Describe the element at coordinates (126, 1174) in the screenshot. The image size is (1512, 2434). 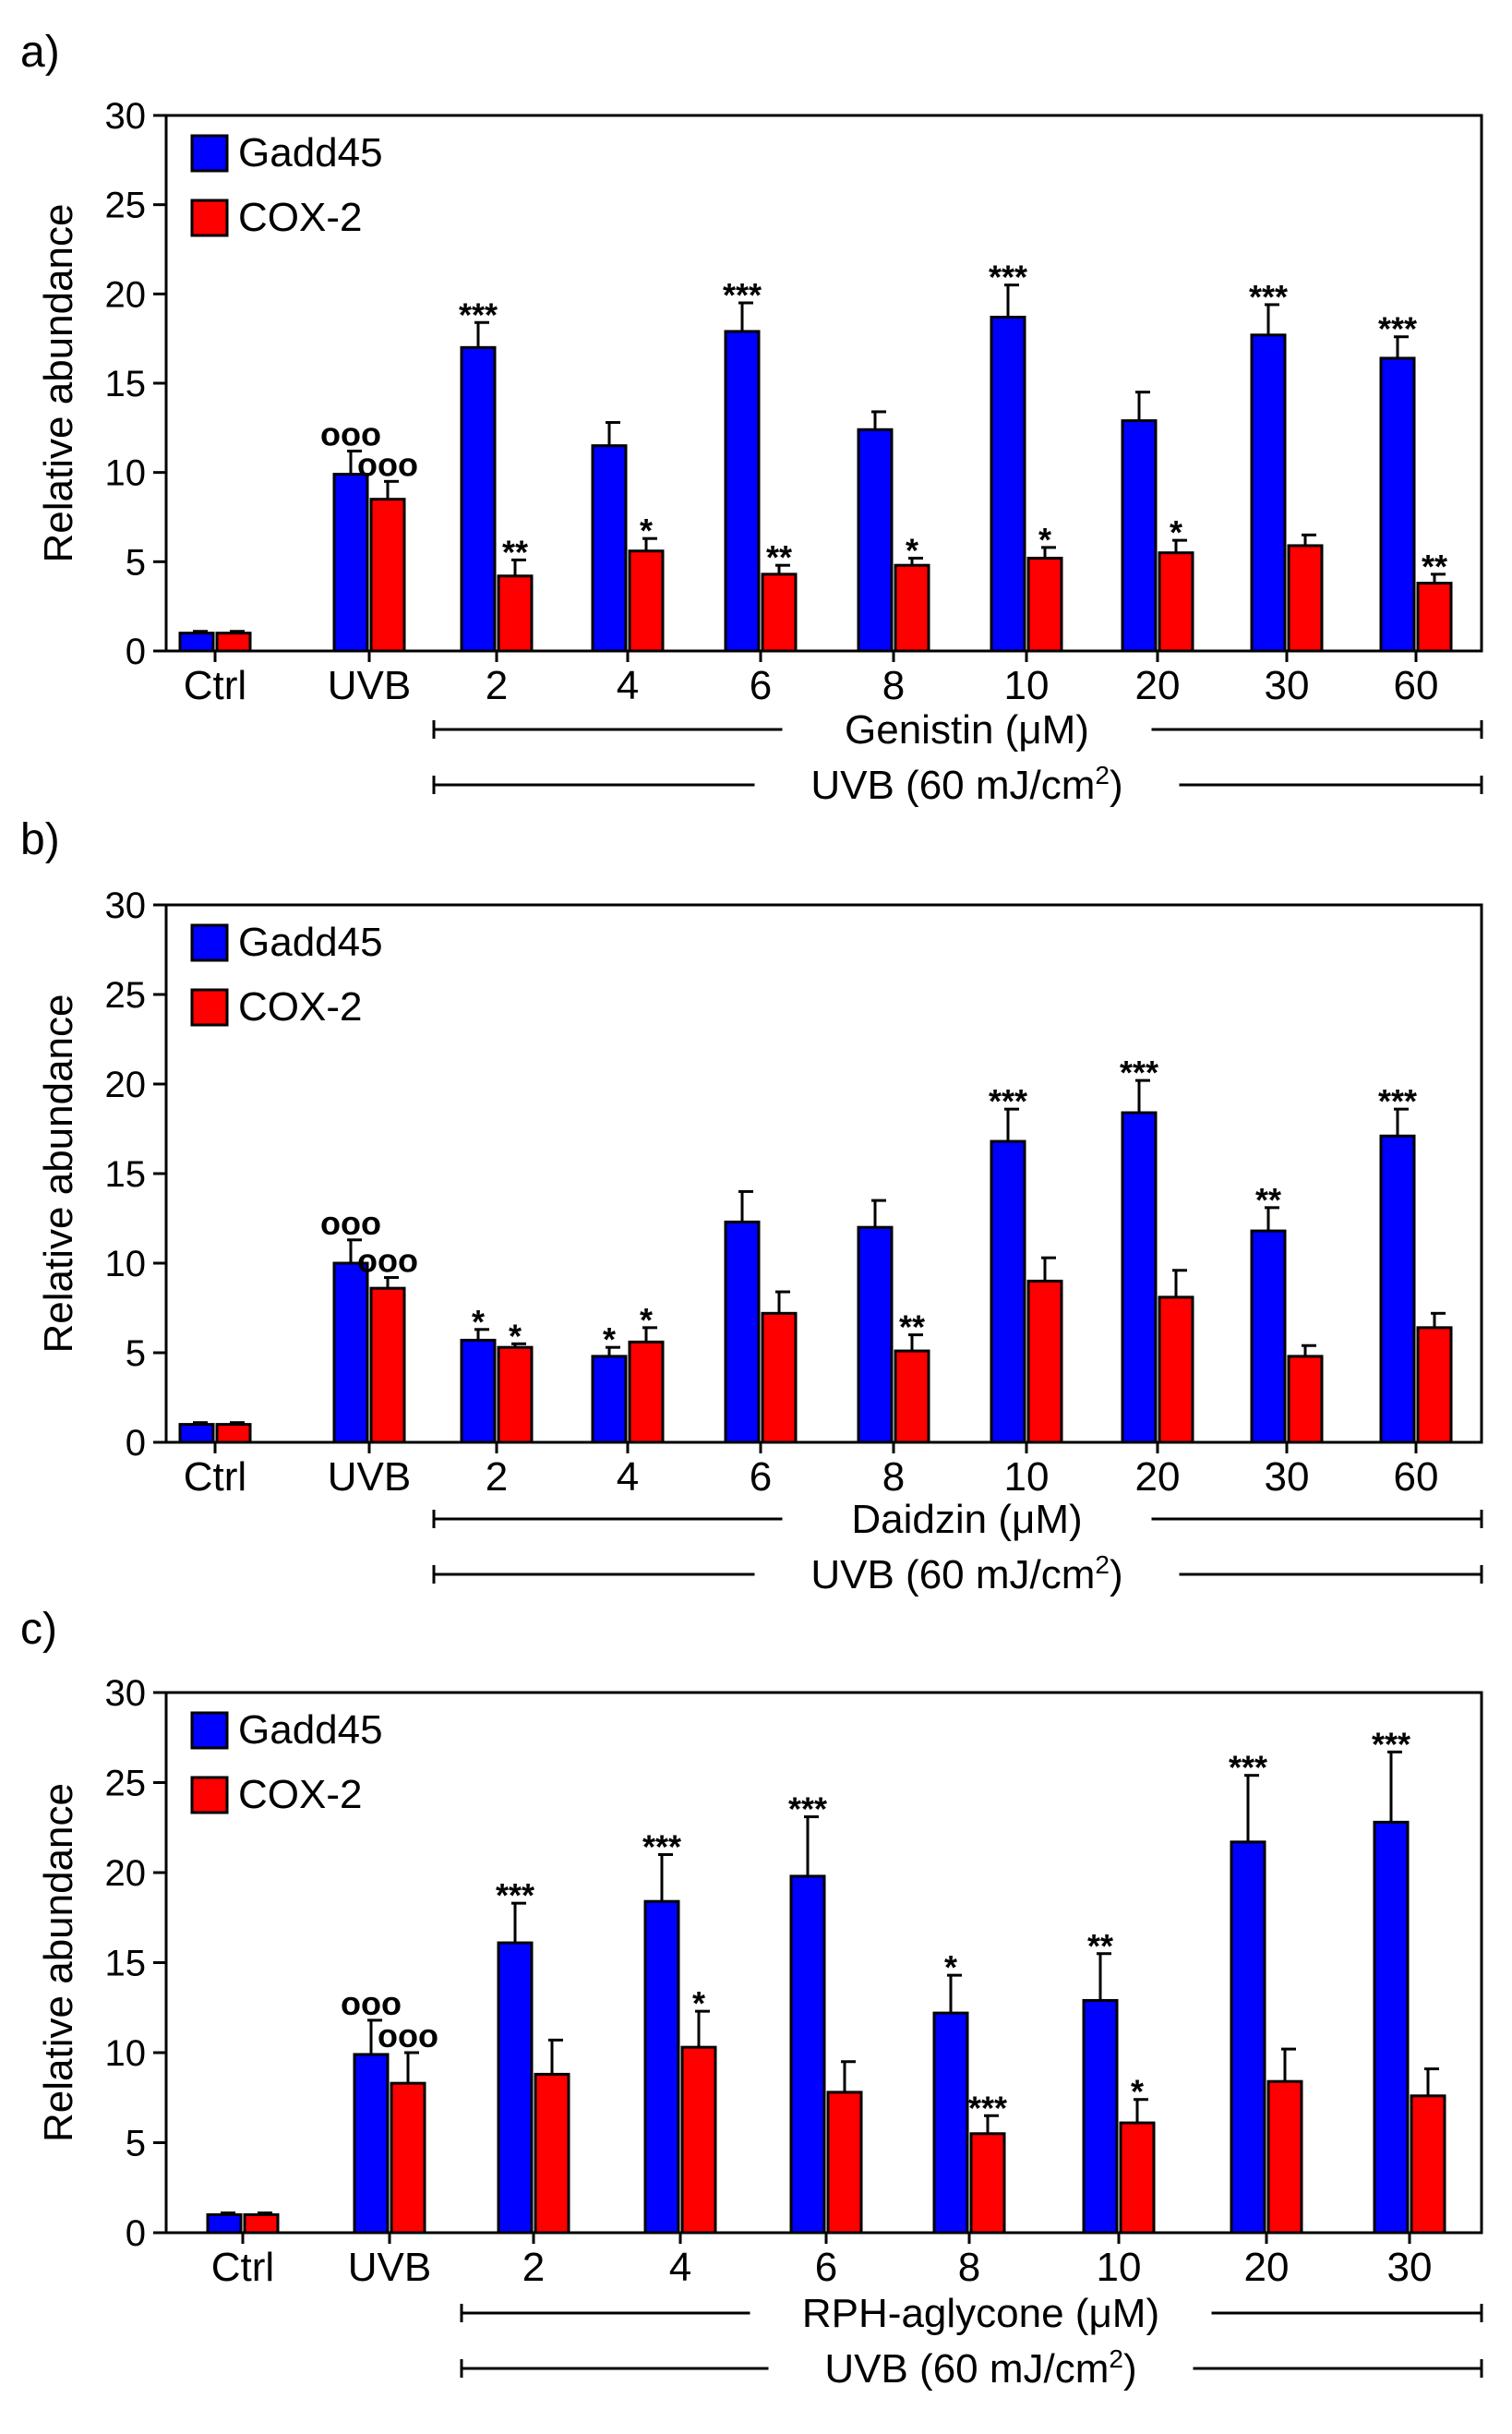
I see `y-tick-label: 15` at that location.